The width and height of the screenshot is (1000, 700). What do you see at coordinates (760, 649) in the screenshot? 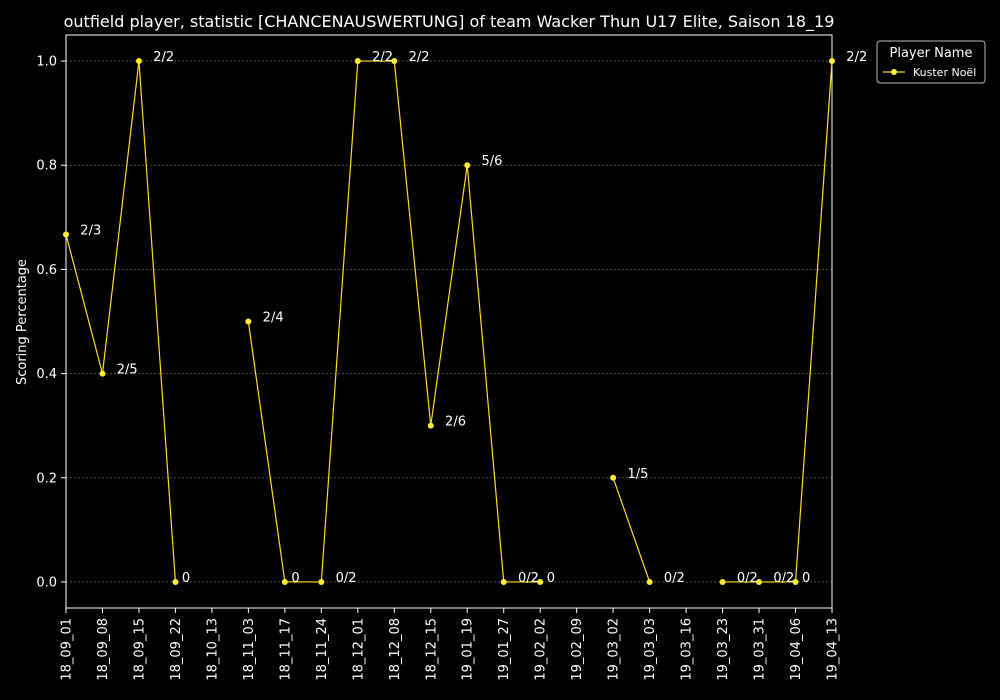
I see `x-tick-label: 19_03_31` at bounding box center [760, 649].